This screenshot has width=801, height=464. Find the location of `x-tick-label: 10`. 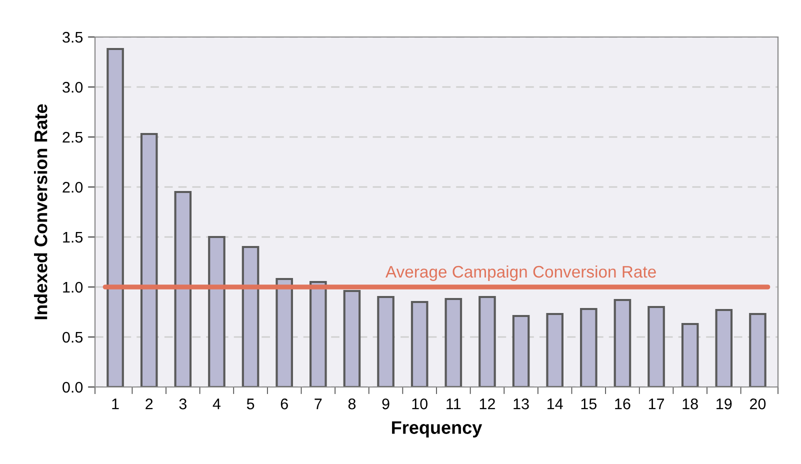

x-tick-label: 10 is located at coordinates (420, 404).